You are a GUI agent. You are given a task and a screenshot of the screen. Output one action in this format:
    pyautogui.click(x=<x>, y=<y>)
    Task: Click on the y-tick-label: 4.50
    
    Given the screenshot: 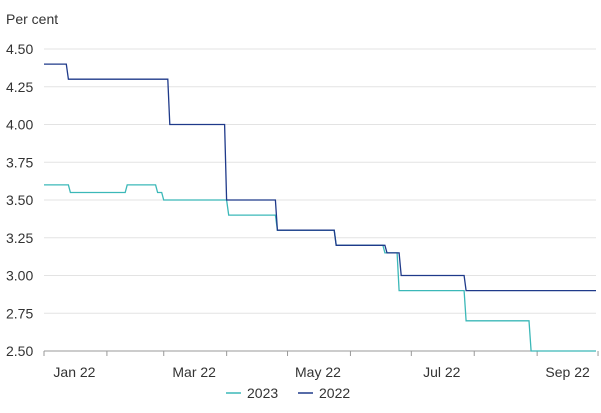 What is the action you would take?
    pyautogui.click(x=19, y=49)
    